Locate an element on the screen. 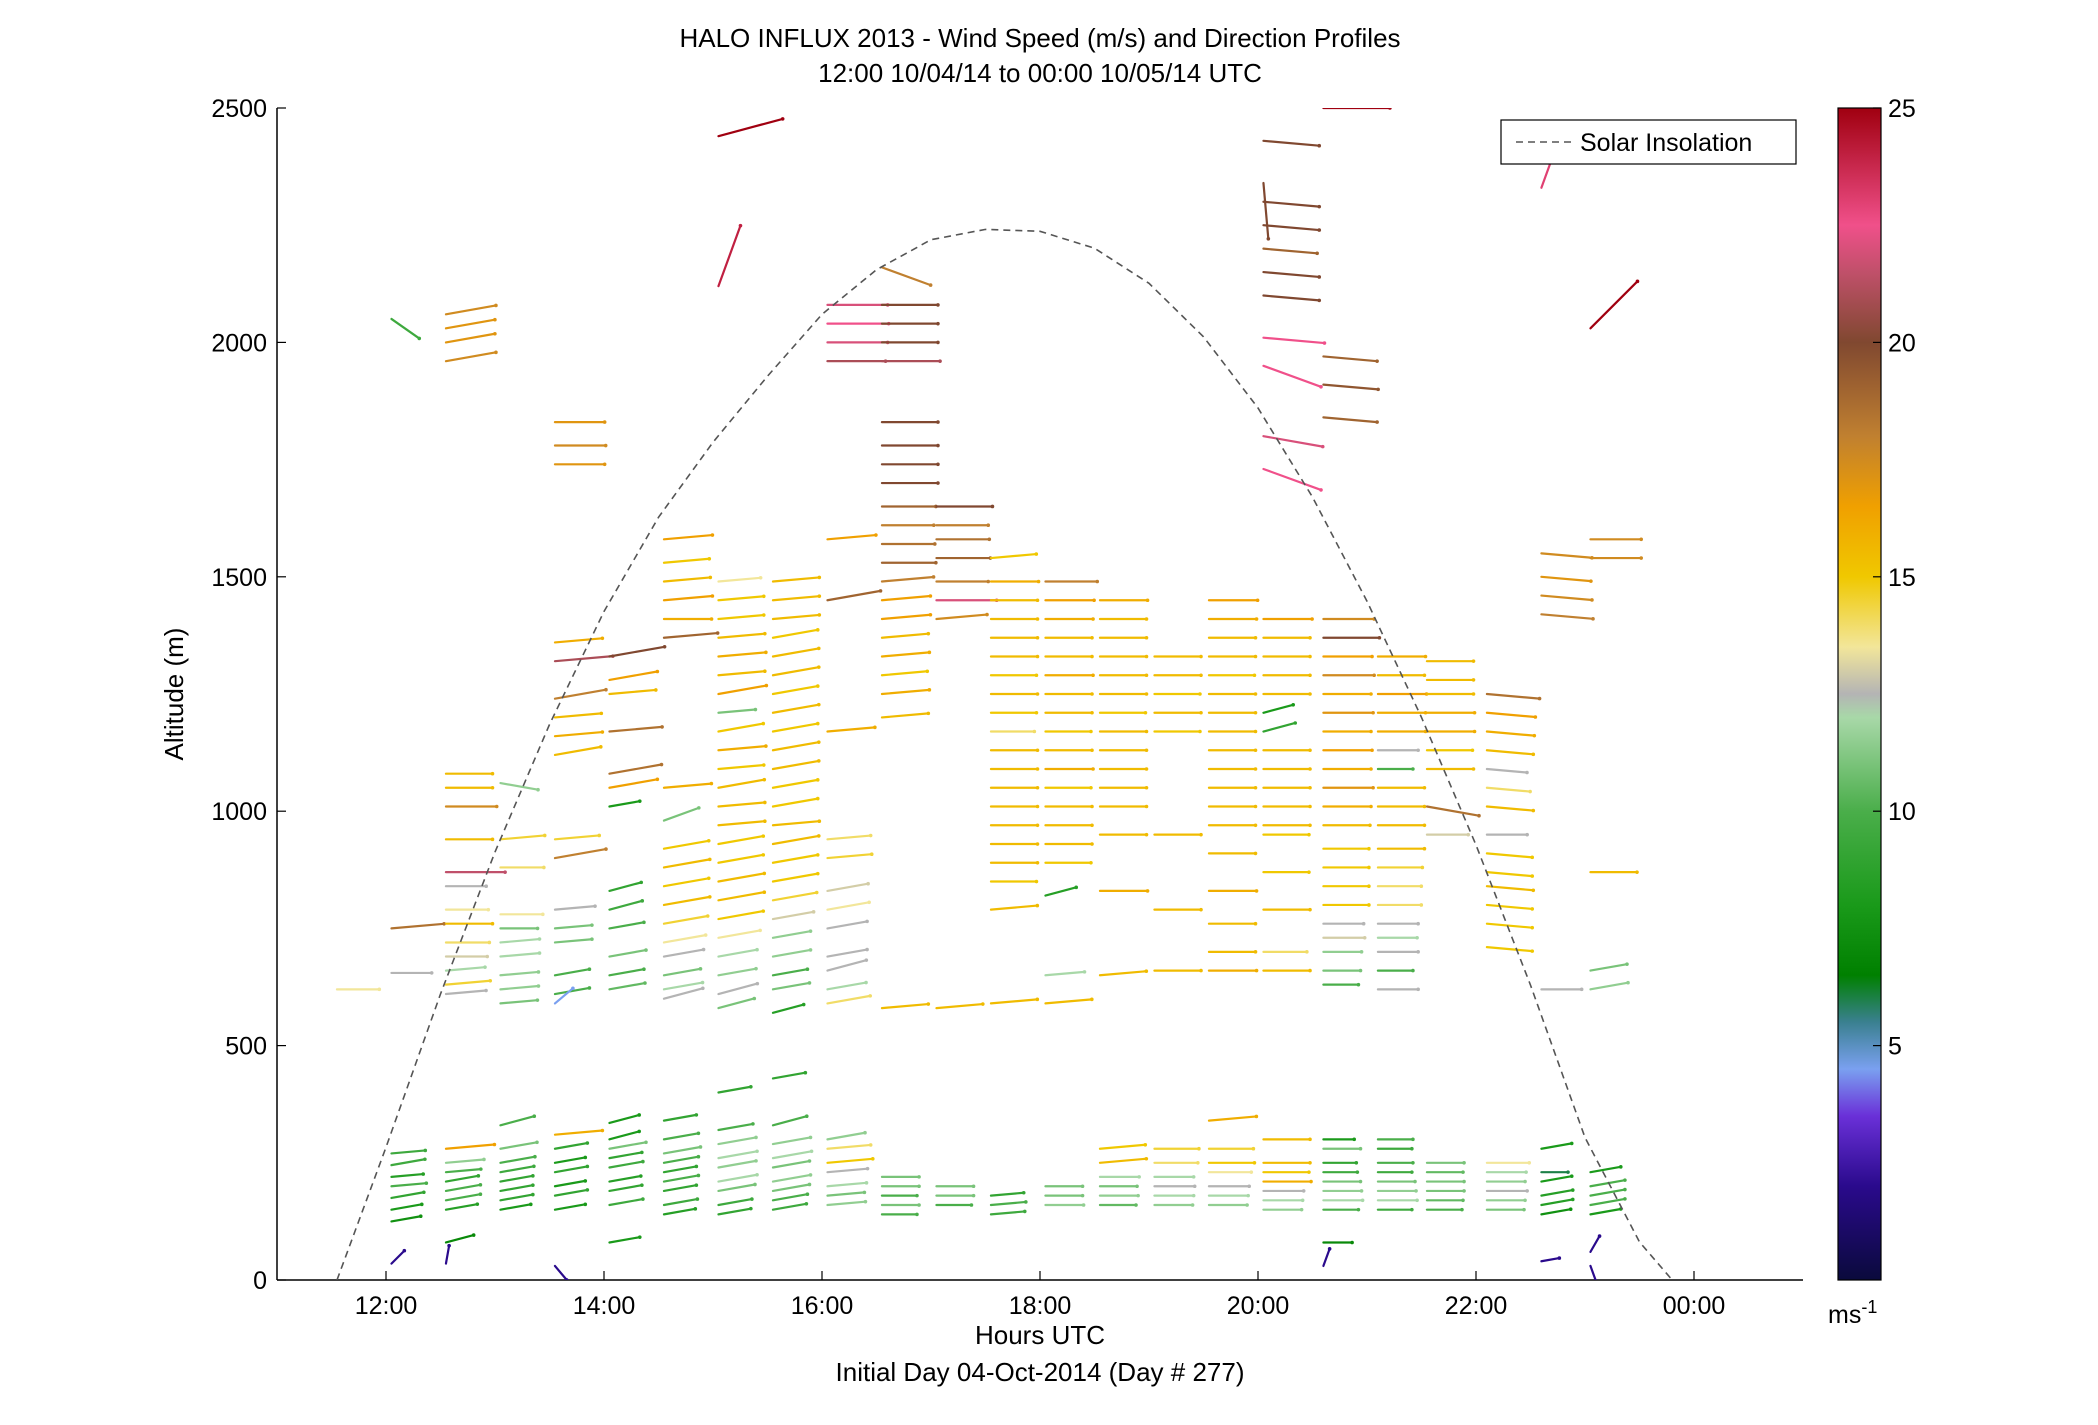 This screenshot has width=2098, height=1425. y-ticks: 0 500 1000 1500 2000 2500 is located at coordinates (248, 695).